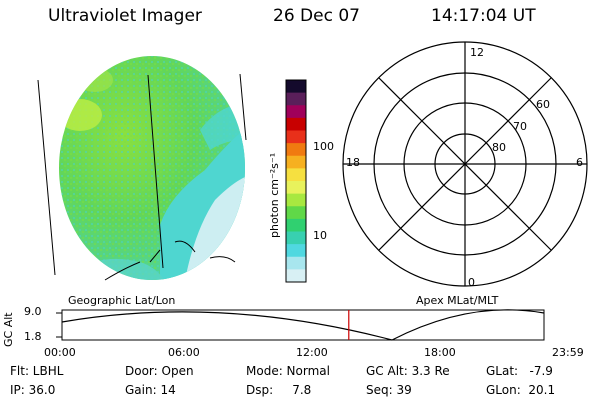 This screenshot has width=600, height=400. Describe the element at coordinates (33, 390) in the screenshot. I see `info-ip: IP: 36.0` at that location.